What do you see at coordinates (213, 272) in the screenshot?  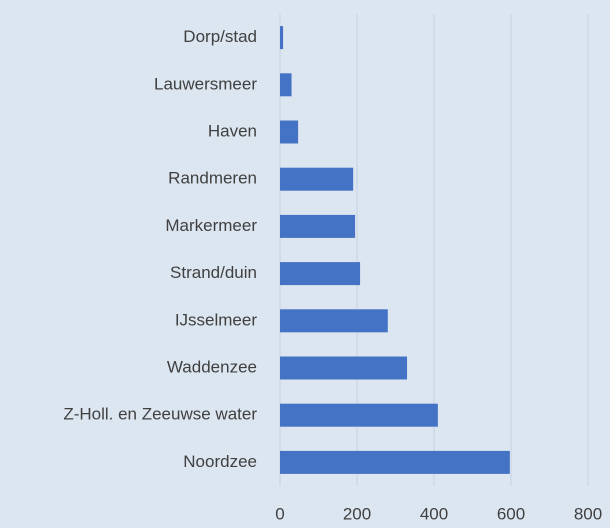 I see `y-tick-label: Strand/duin` at bounding box center [213, 272].